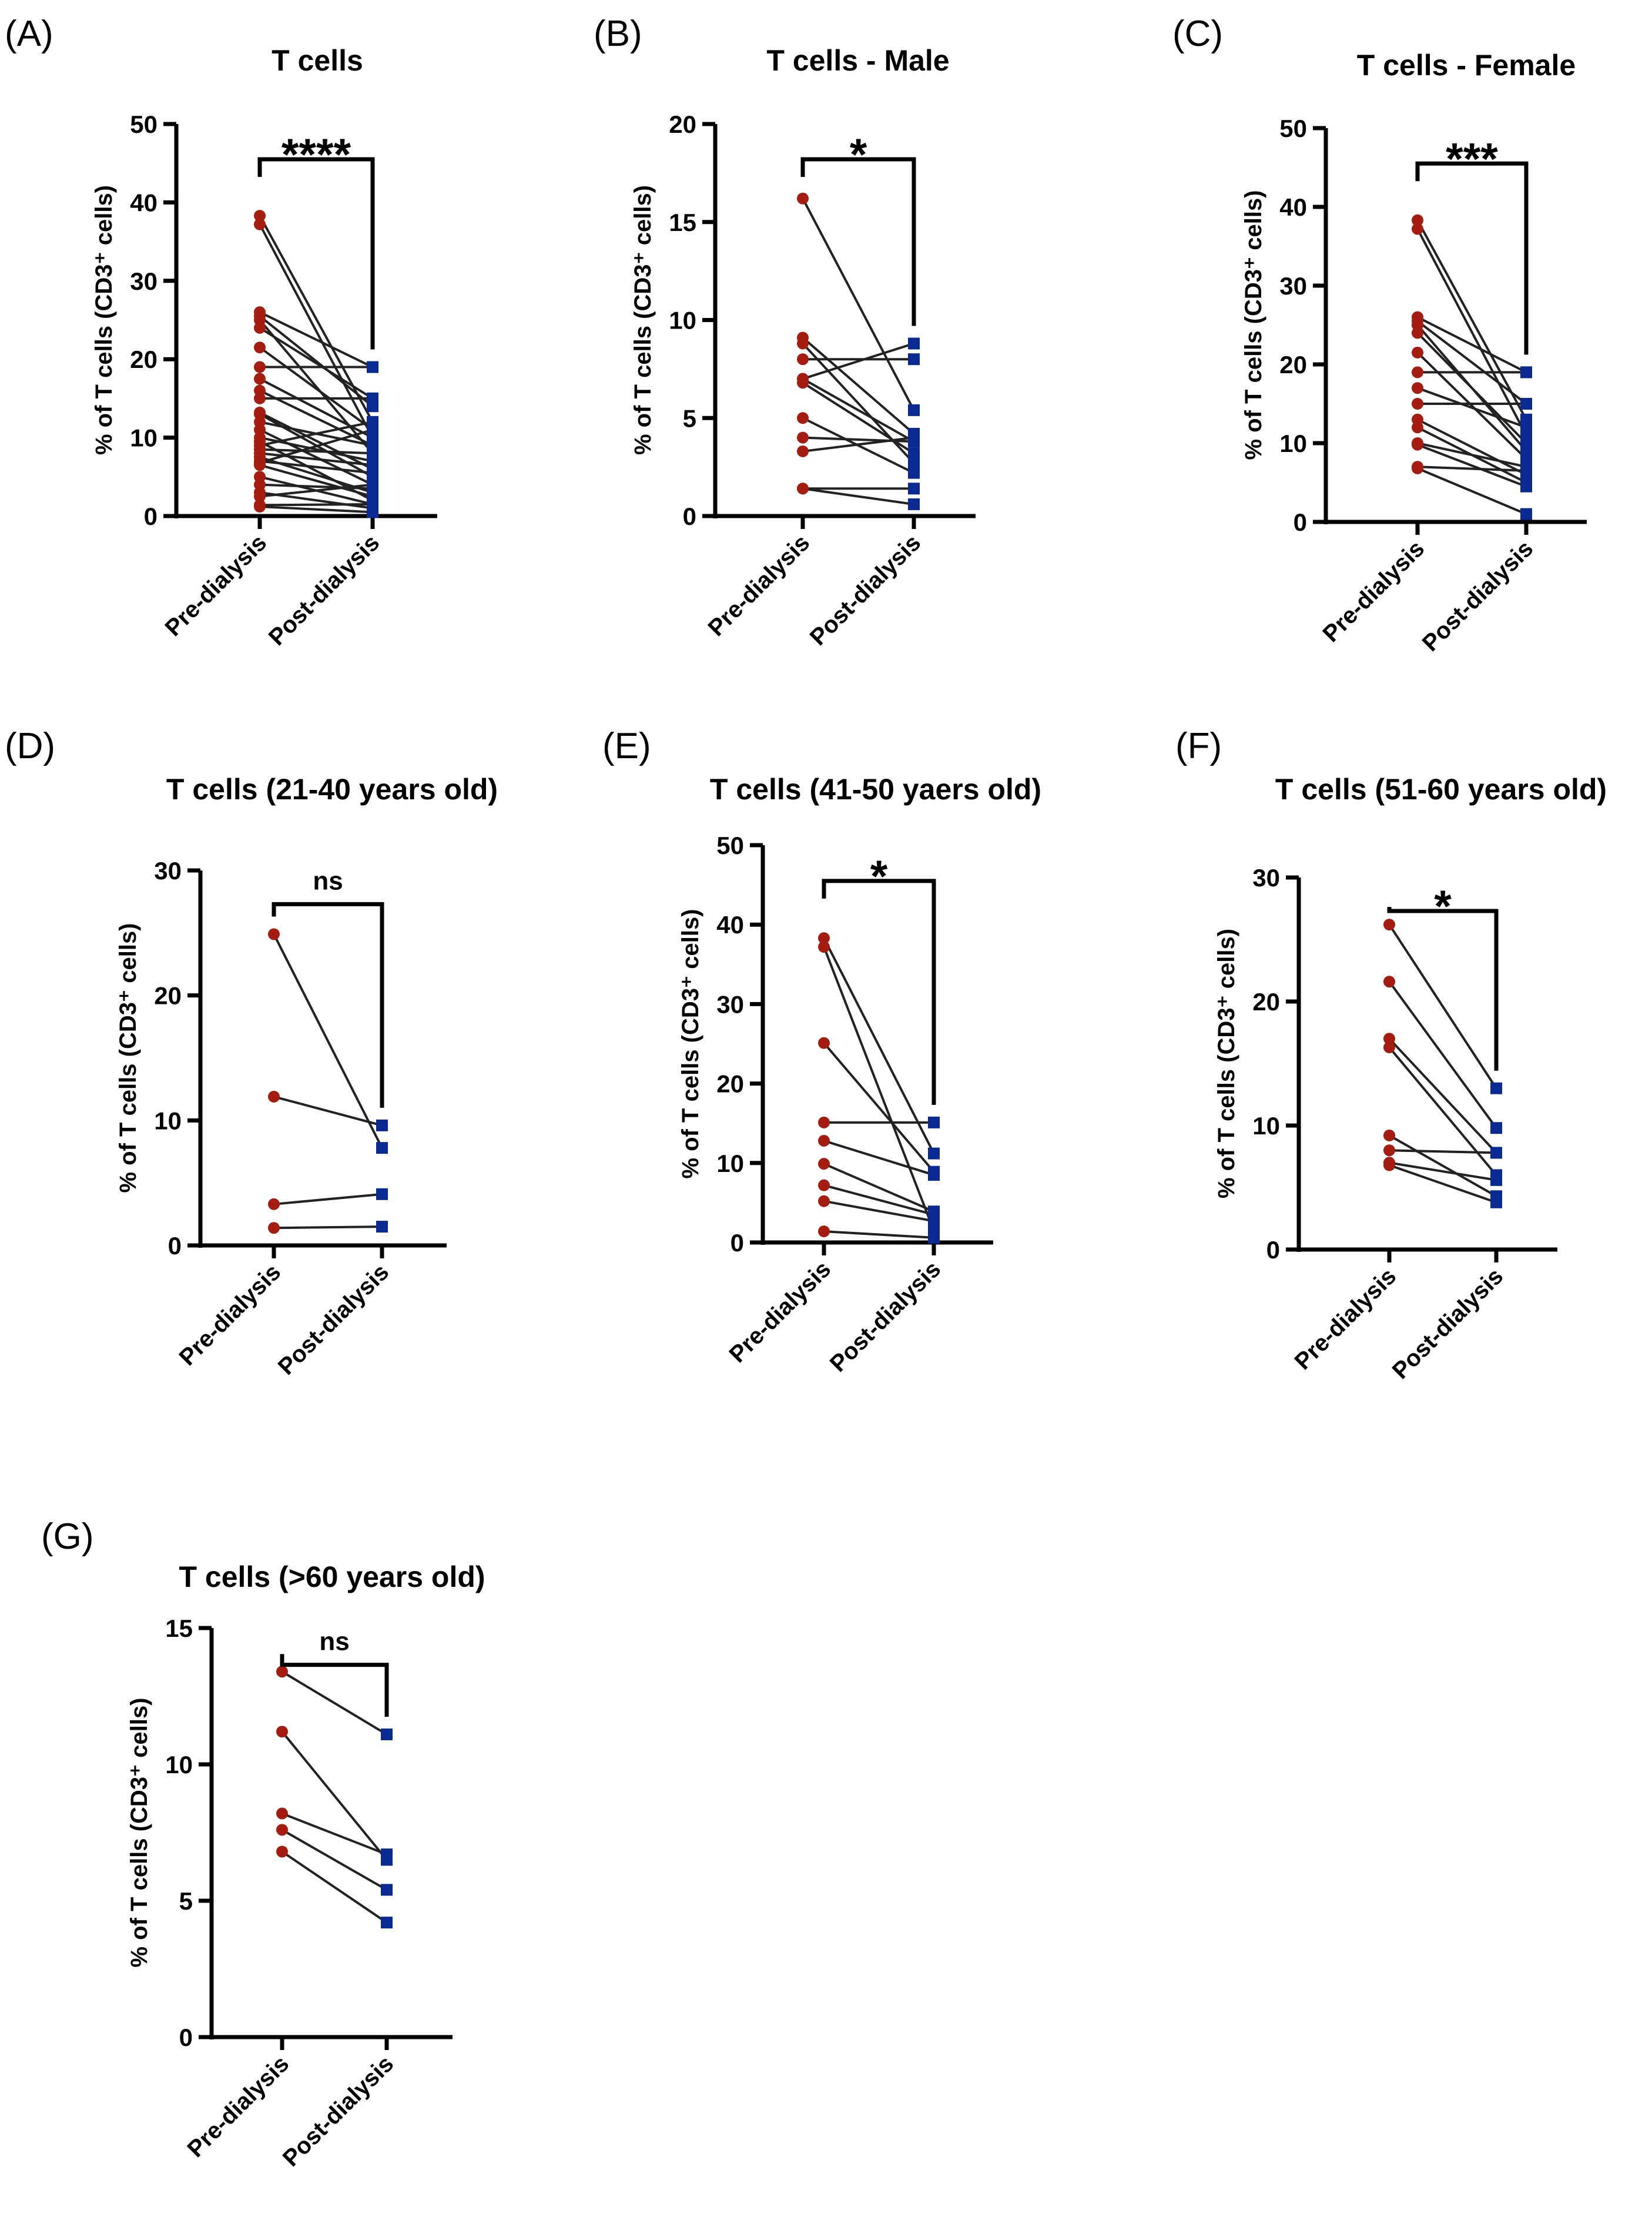 The width and height of the screenshot is (1652, 2224). What do you see at coordinates (1197, 34) in the screenshot?
I see `panel-letter: (C)` at bounding box center [1197, 34].